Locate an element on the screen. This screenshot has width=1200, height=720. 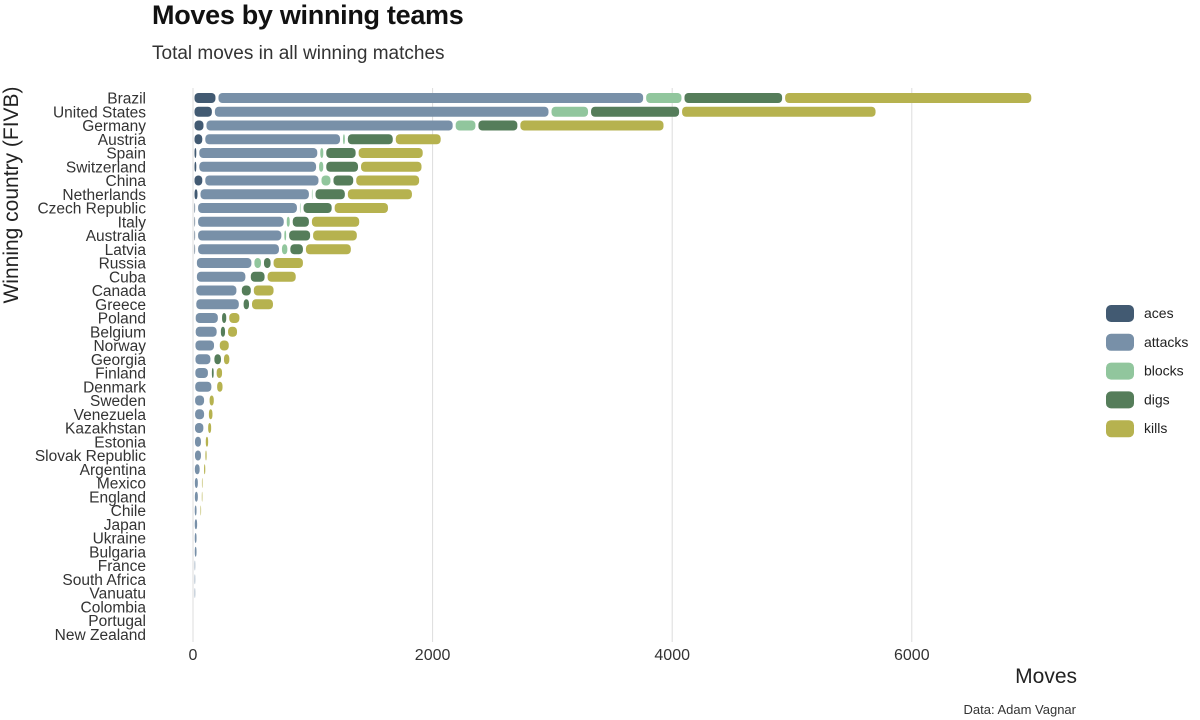
y-tick-label: Vanuatu is located at coordinates (117, 594).